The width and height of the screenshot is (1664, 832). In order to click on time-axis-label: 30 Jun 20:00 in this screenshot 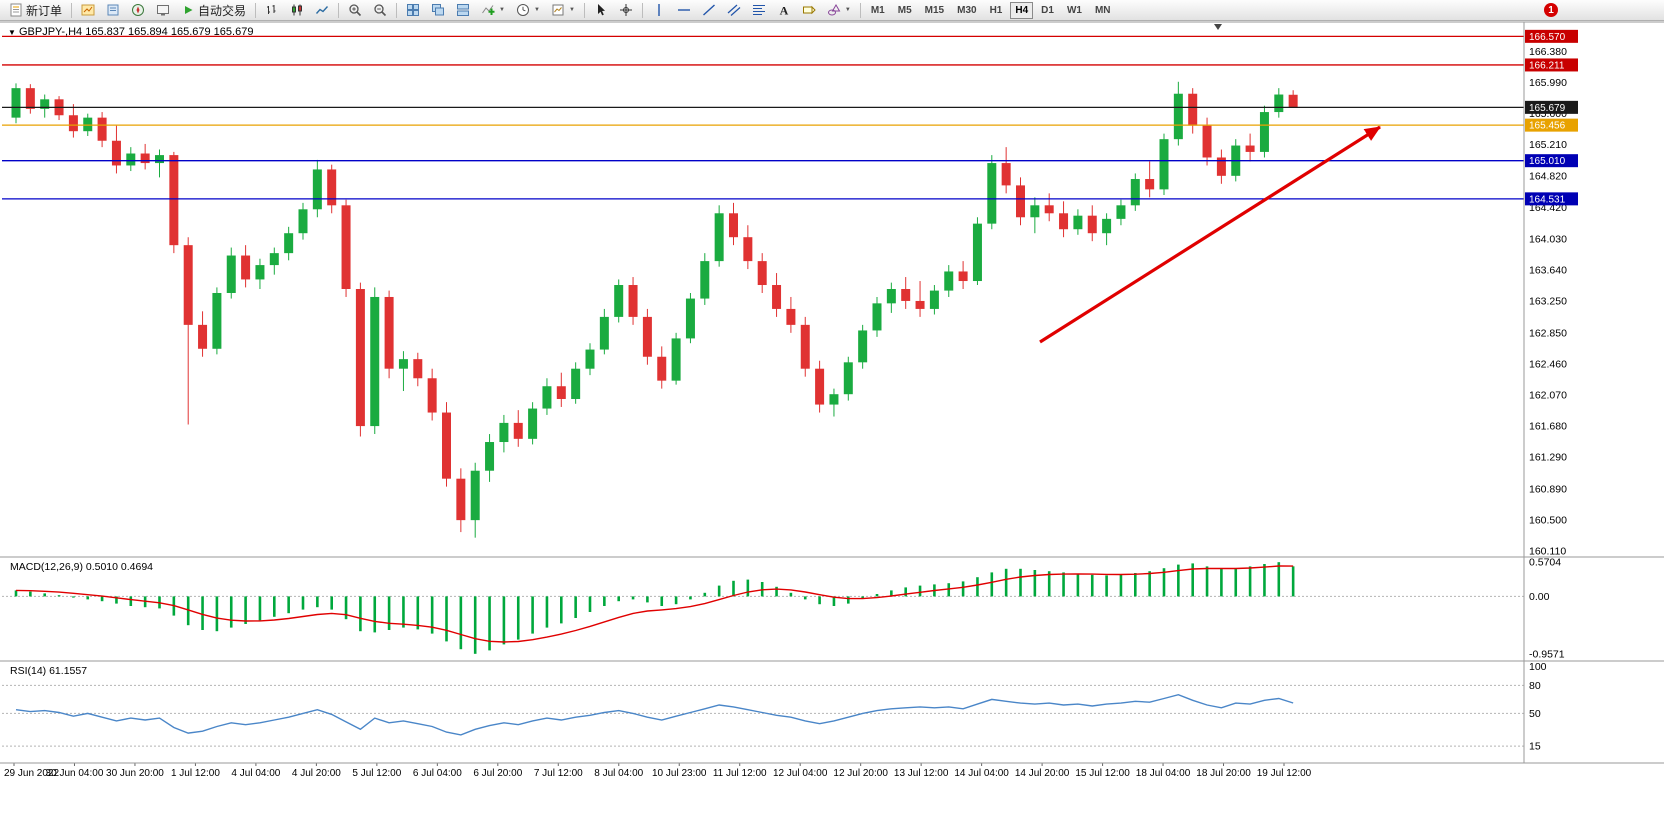, I will do `click(135, 773)`.